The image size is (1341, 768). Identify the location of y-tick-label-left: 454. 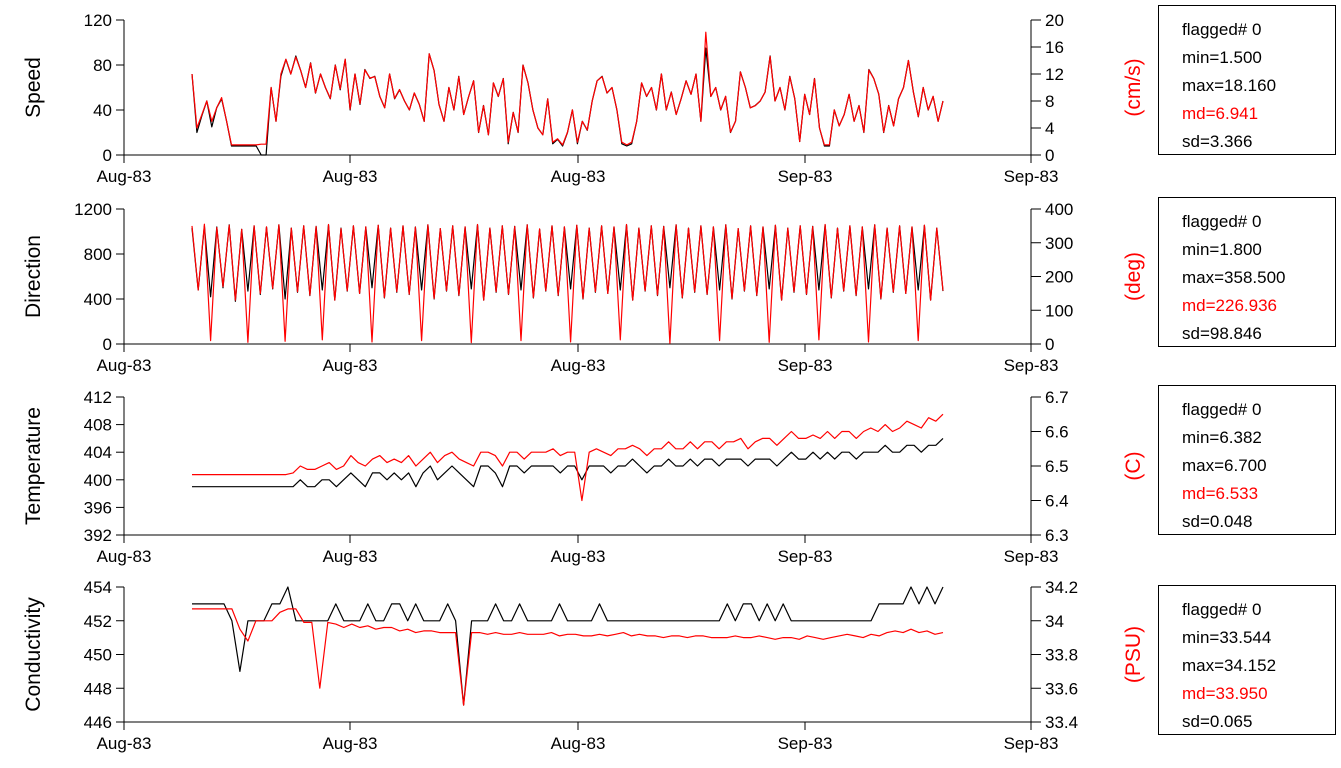
(98, 587).